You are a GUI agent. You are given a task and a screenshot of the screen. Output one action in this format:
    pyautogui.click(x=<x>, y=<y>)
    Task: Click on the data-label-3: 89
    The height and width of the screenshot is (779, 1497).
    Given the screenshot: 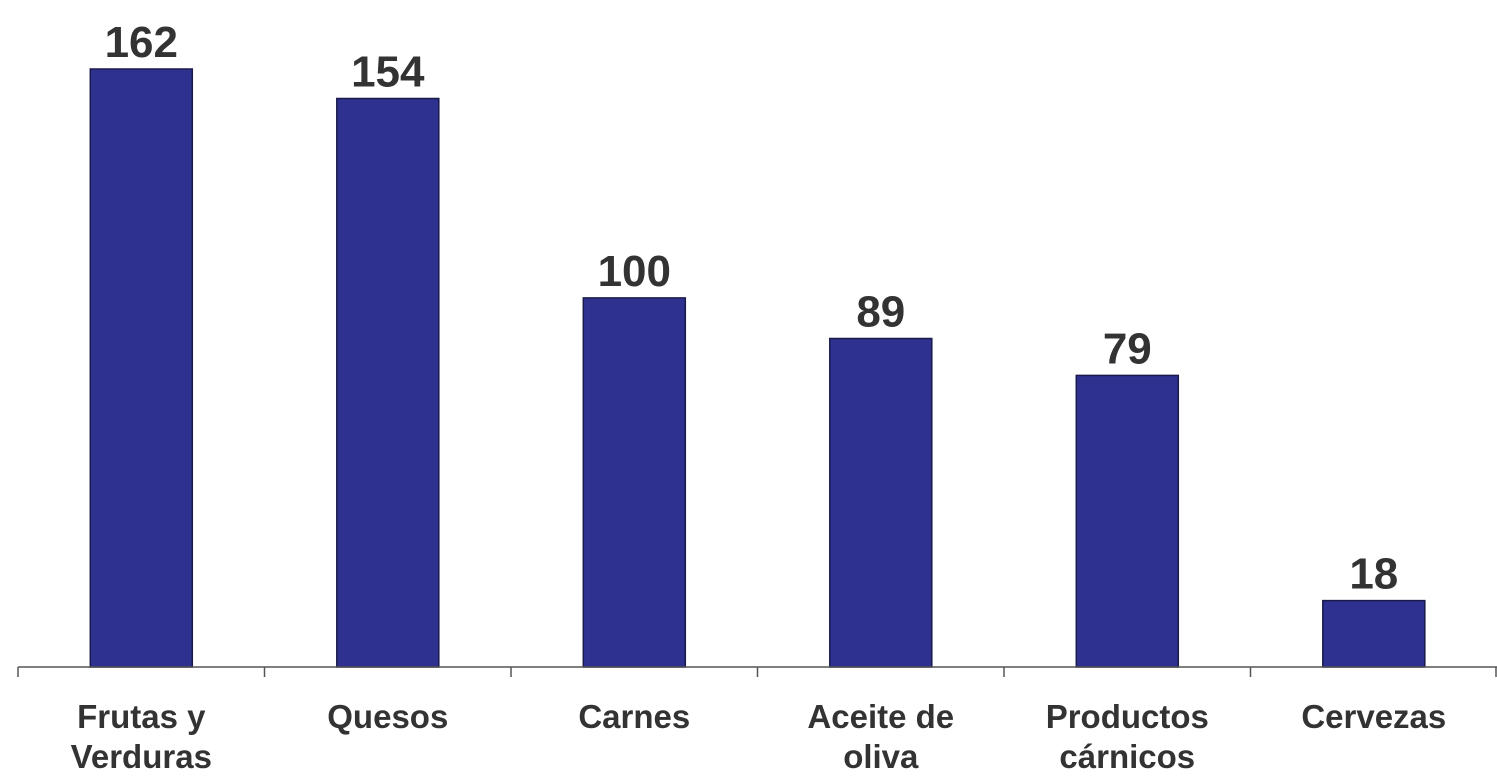 What is the action you would take?
    pyautogui.click(x=880, y=312)
    